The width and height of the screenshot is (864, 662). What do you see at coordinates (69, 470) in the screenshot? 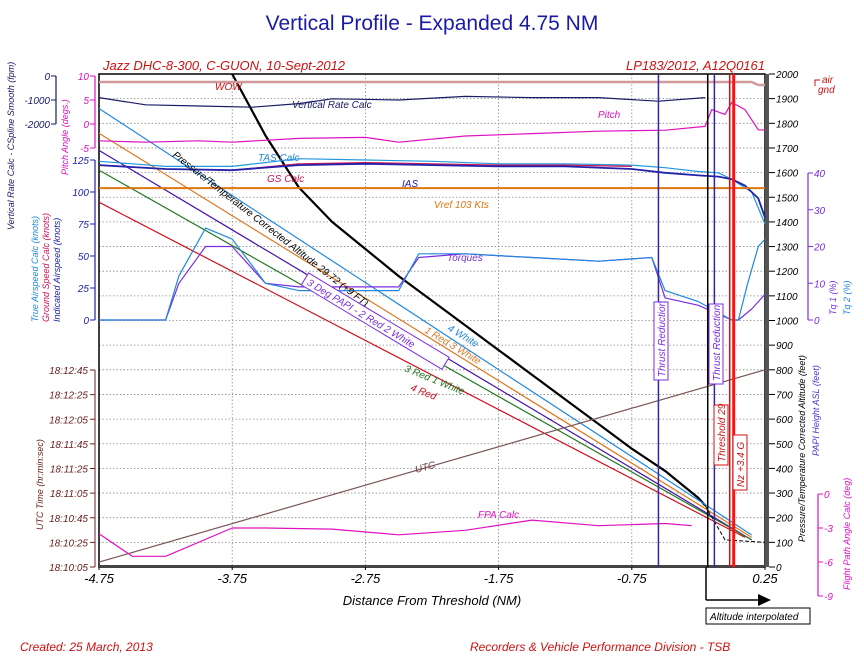
I see `utc-tick-label: 18:11:25` at bounding box center [69, 470].